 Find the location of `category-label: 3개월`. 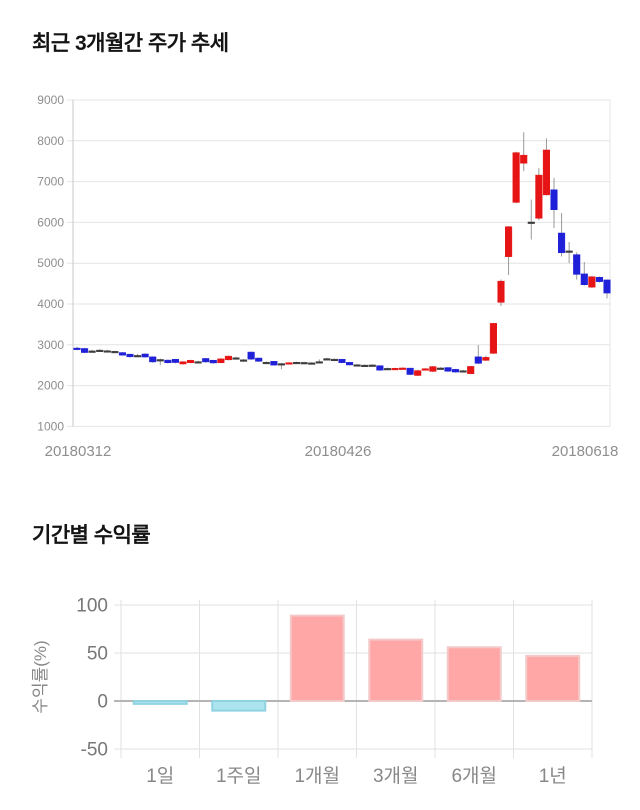

category-label: 3개월 is located at coordinates (396, 776).